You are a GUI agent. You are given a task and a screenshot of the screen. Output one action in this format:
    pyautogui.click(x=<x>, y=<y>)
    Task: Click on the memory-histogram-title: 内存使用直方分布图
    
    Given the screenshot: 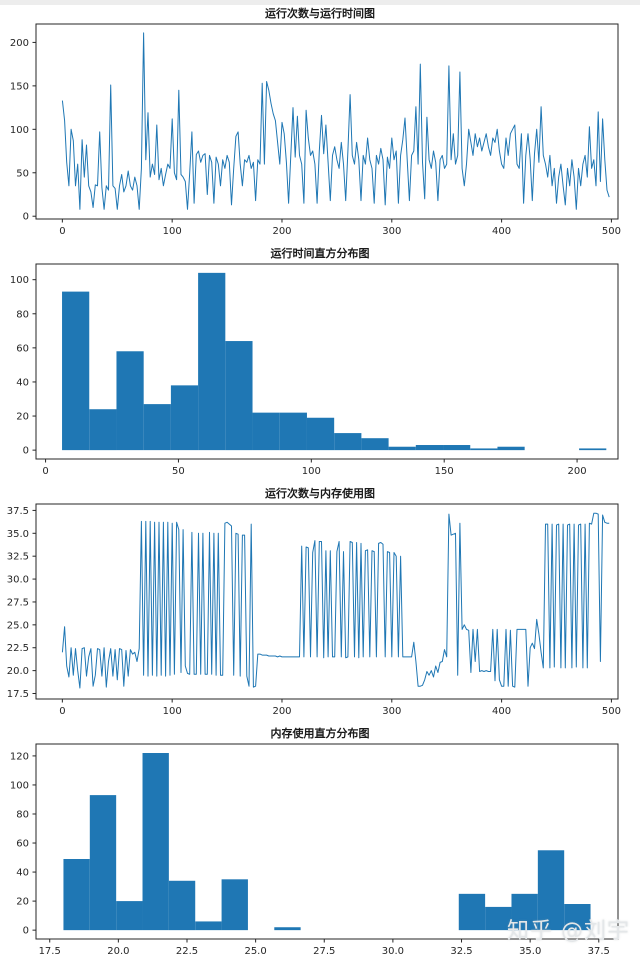 What is the action you would take?
    pyautogui.click(x=320, y=733)
    